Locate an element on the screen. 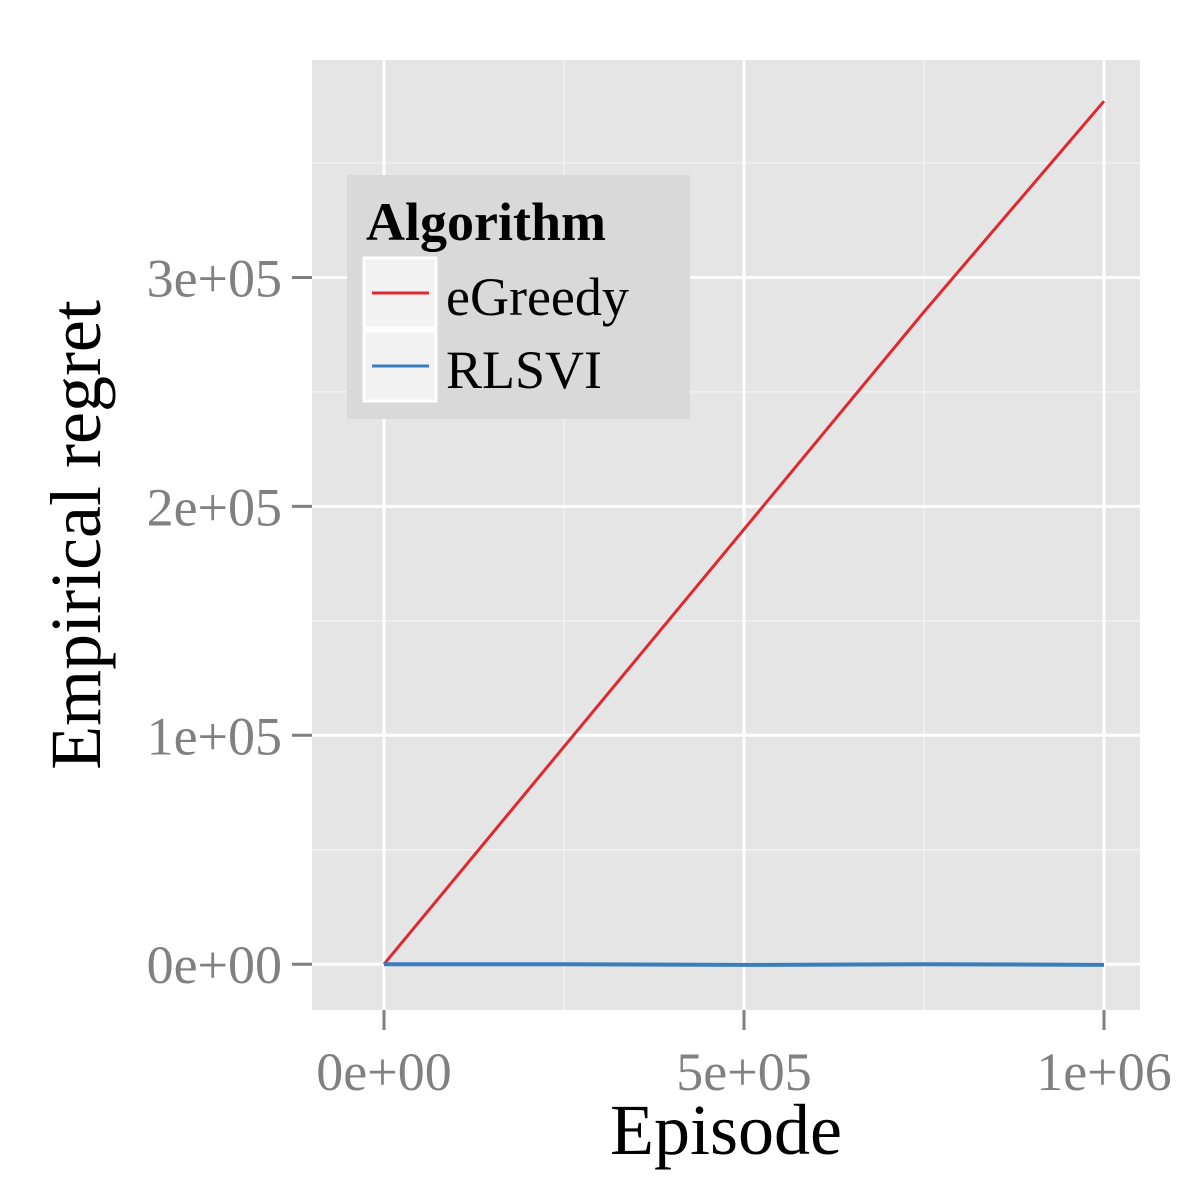  x-axis: 0e+00 5e+05 1e+06 is located at coordinates (744, 1056).